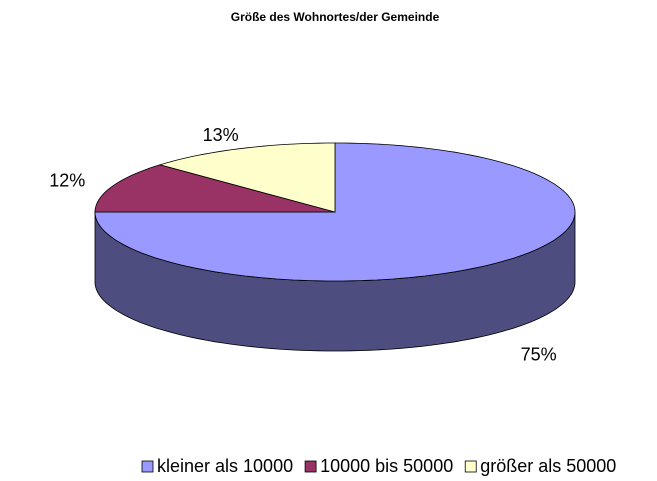  Describe the element at coordinates (386, 466) in the screenshot. I see `legend-label: 10000 bis 50000` at that location.